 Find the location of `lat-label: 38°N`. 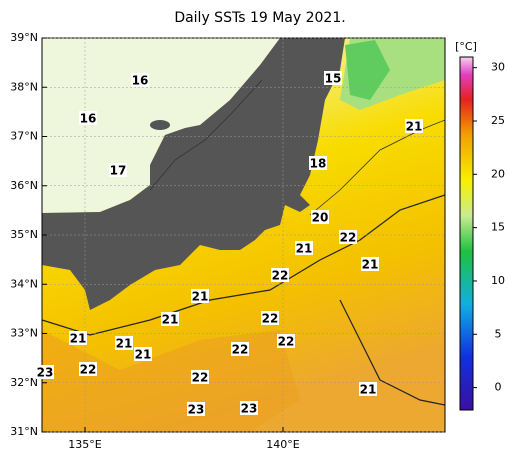

lat-label: 38°N is located at coordinates (24, 86).